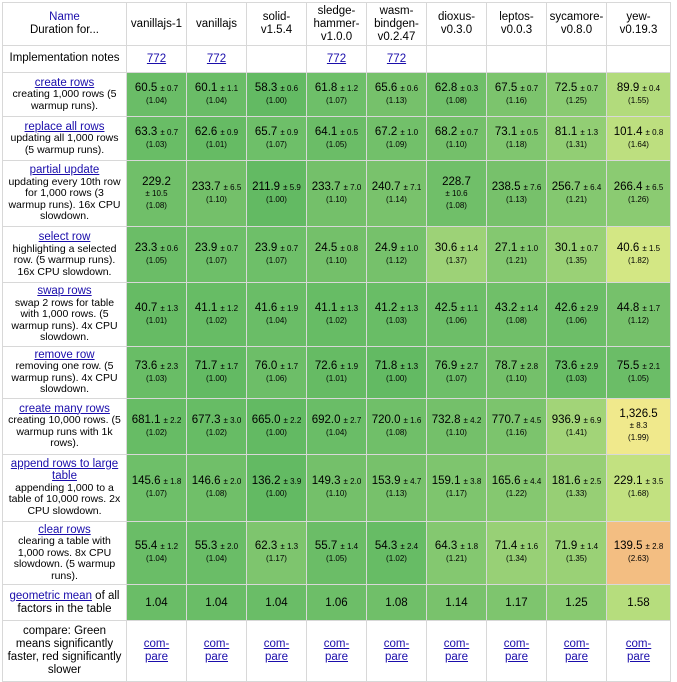 The image size is (677, 682). What do you see at coordinates (386, 419) in the screenshot?
I see `result-mean: 720.0` at bounding box center [386, 419].